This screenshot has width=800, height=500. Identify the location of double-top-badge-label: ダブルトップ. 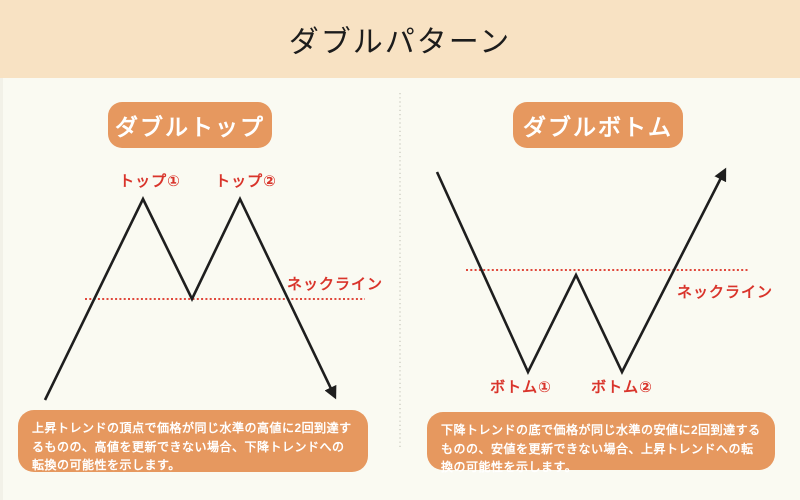
(190, 127).